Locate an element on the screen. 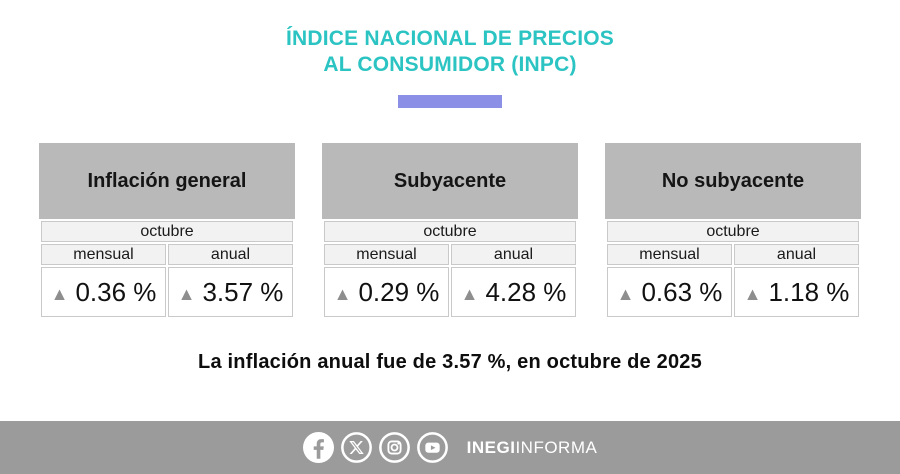  value-anual: 3.57 % is located at coordinates (243, 291).